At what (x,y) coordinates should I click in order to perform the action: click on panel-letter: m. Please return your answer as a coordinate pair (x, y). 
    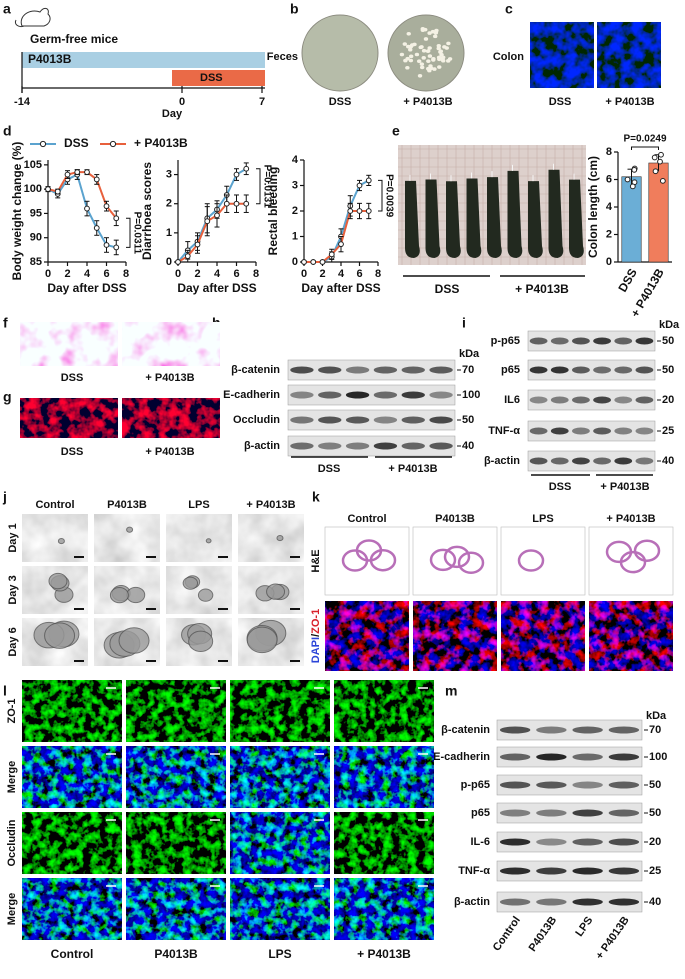
    Looking at the image, I should click on (451, 691).